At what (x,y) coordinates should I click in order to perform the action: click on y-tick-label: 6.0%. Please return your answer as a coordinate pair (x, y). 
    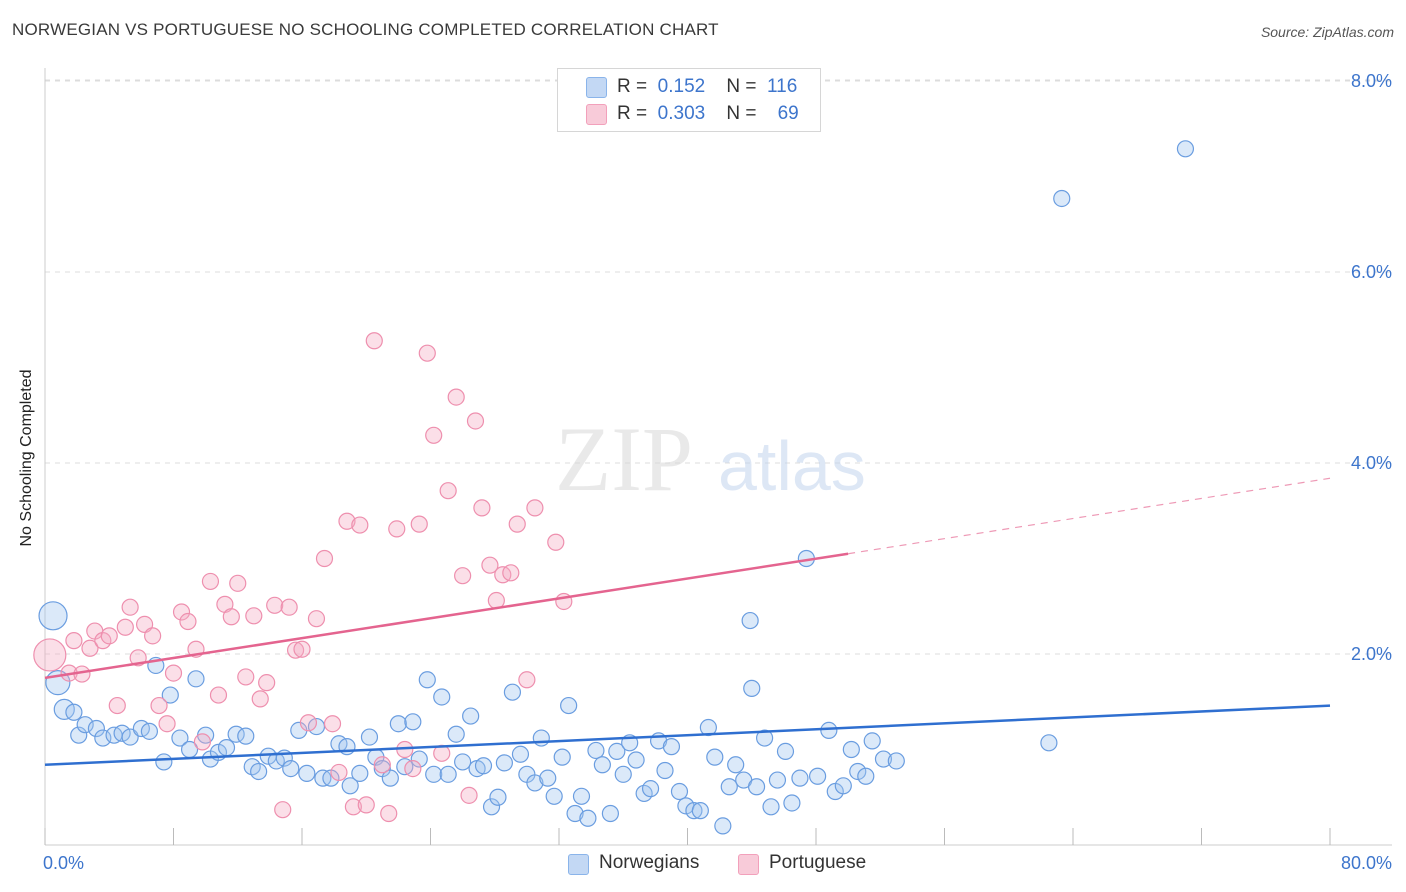
    Looking at the image, I should click on (1371, 272).